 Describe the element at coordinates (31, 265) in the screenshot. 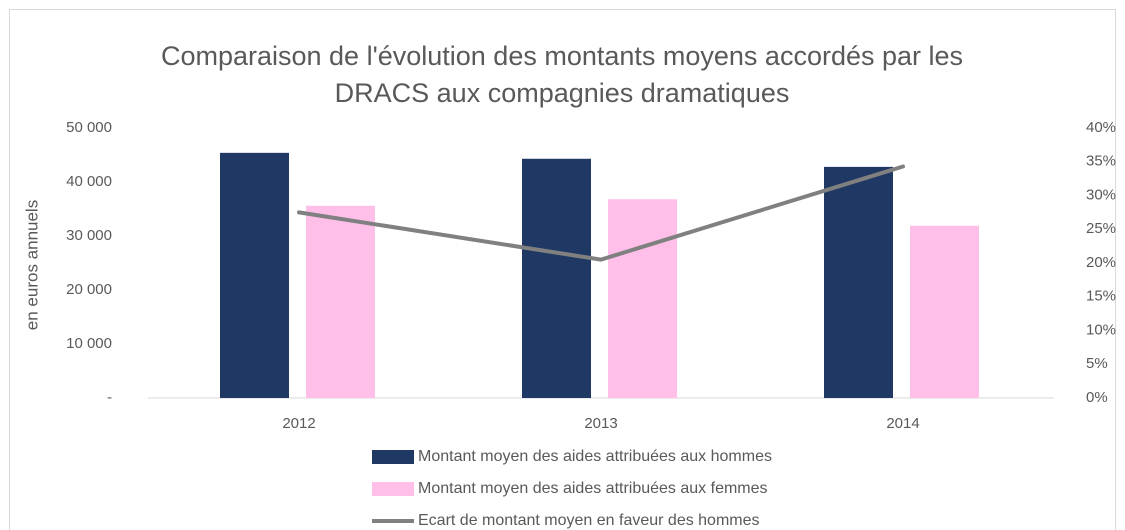

I see `y-axis-label: en euros annuels` at that location.